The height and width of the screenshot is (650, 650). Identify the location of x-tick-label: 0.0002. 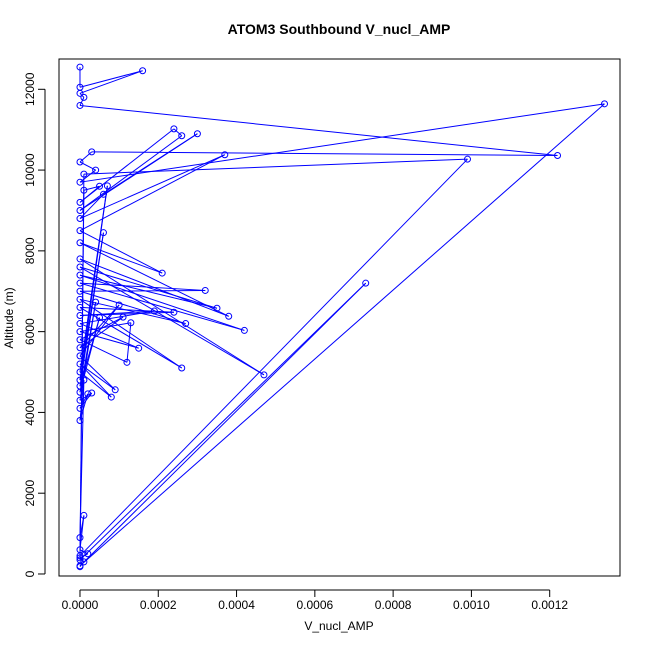
(158, 605).